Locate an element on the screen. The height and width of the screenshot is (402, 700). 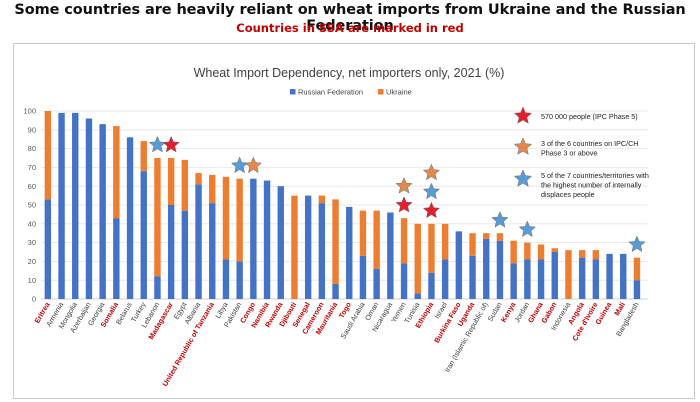
bar-russia-uganda is located at coordinates (472, 277).